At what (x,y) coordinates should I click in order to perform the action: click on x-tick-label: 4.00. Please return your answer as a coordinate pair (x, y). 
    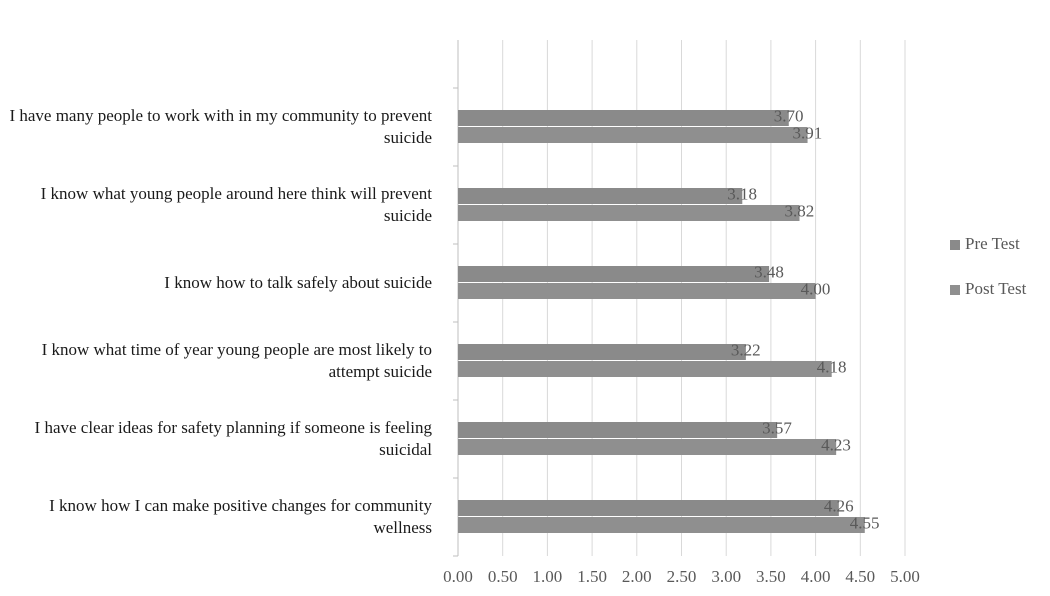
    Looking at the image, I should click on (816, 576).